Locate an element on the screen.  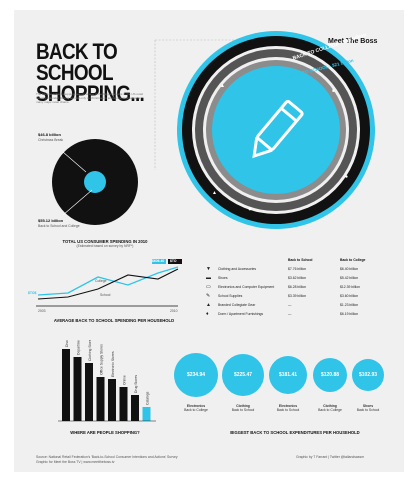
brand-logo: Meet The Boss is located at coordinates (352, 41).